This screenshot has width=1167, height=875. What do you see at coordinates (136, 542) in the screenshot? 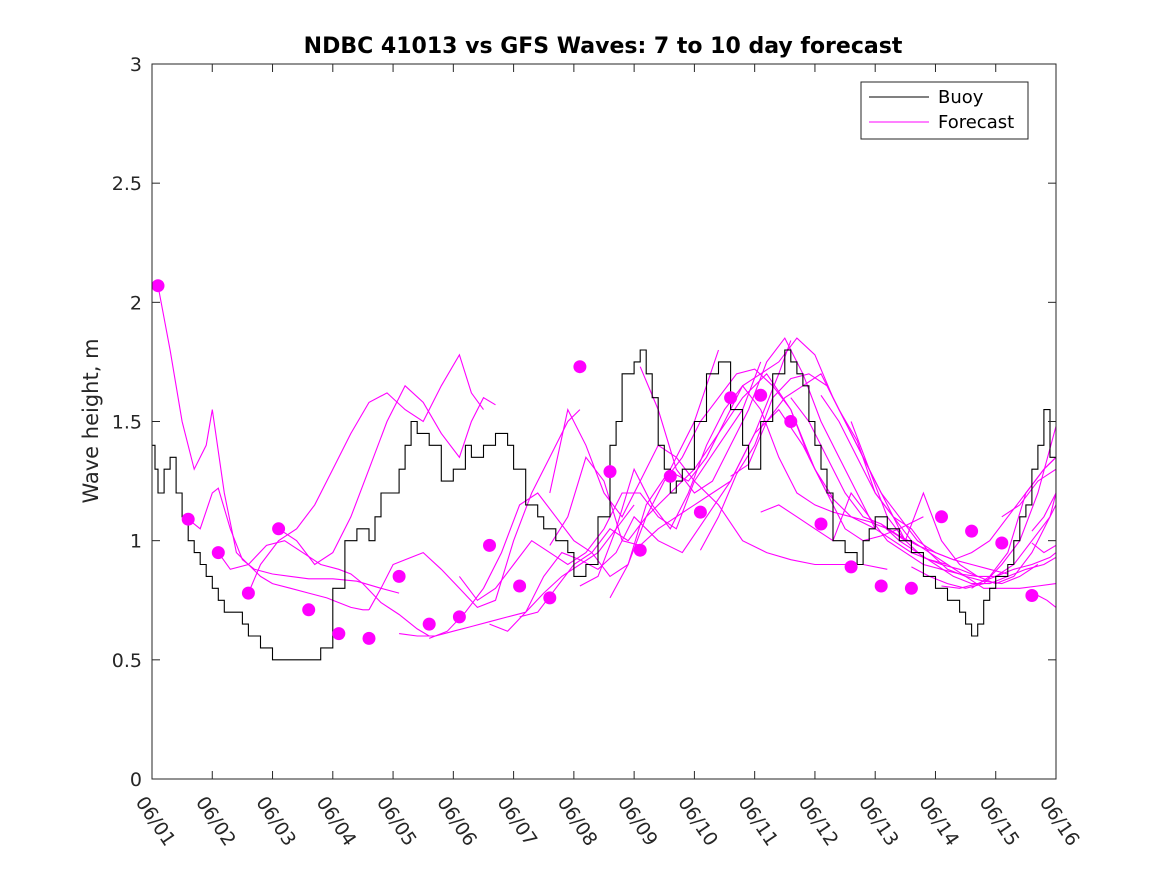
I see `y-tick-label: 1` at bounding box center [136, 542].